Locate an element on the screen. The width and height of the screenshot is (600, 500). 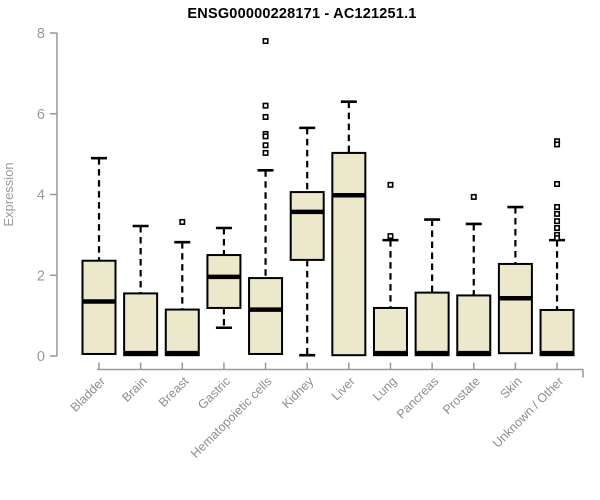
y-axis-title: Expression is located at coordinates (8, 194).